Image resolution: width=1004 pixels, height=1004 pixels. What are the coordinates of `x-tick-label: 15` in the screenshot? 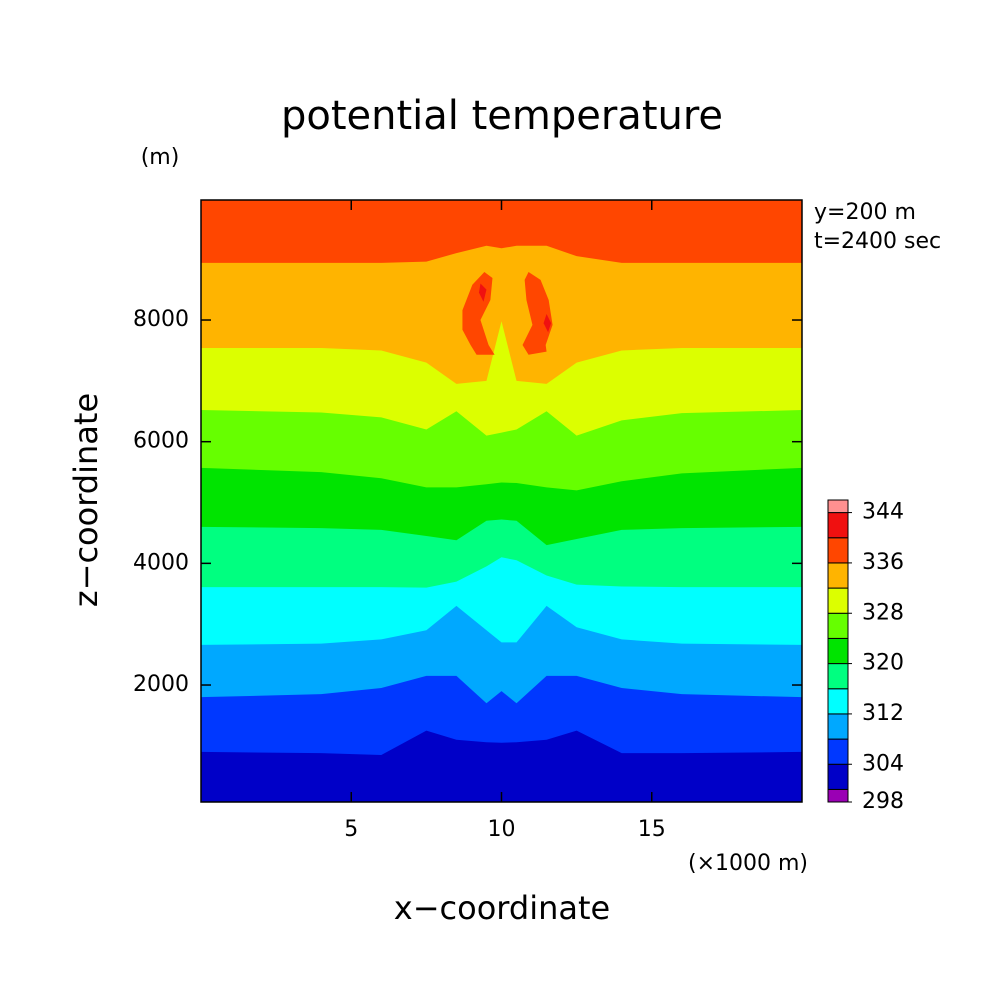 It's located at (652, 829).